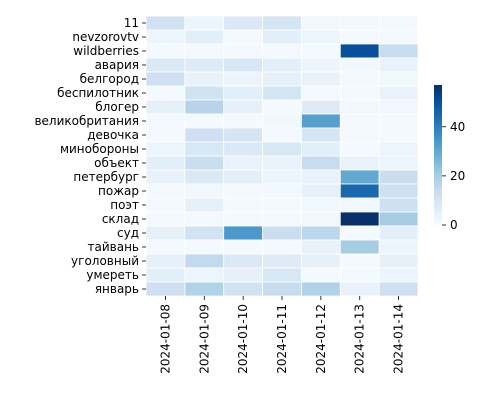 The width and height of the screenshot is (500, 400). What do you see at coordinates (99, 149) in the screenshot?
I see `y-tick-label: минобороны` at bounding box center [99, 149].